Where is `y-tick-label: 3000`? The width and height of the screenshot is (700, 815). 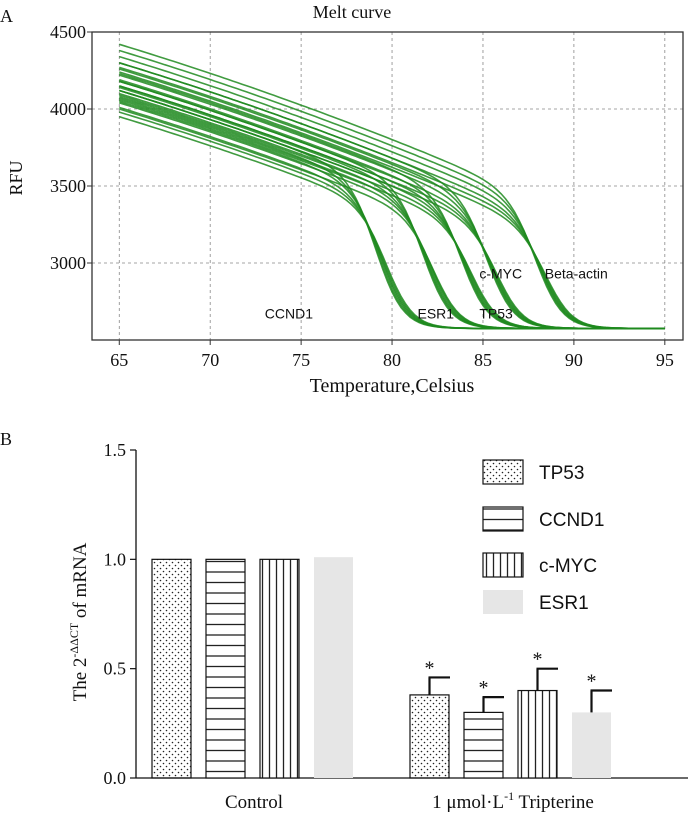 y-tick-label: 3000 is located at coordinates (68, 263).